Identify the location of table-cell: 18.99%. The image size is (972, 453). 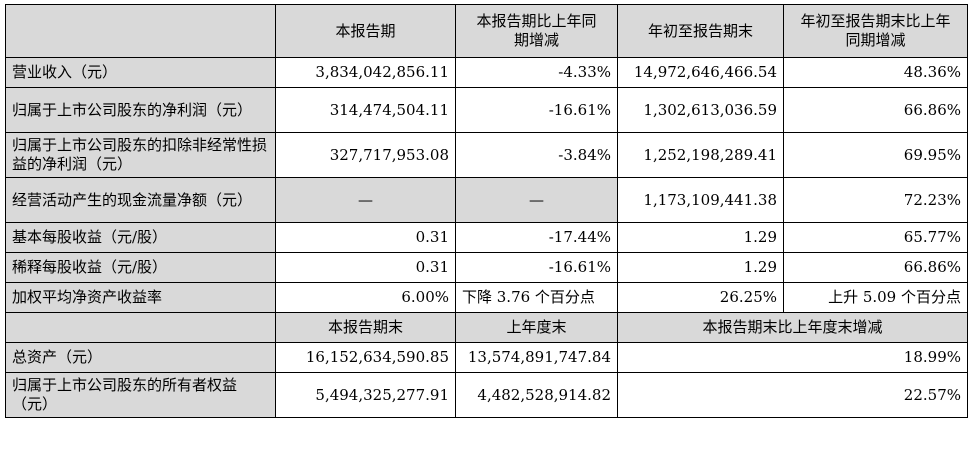
(792, 357).